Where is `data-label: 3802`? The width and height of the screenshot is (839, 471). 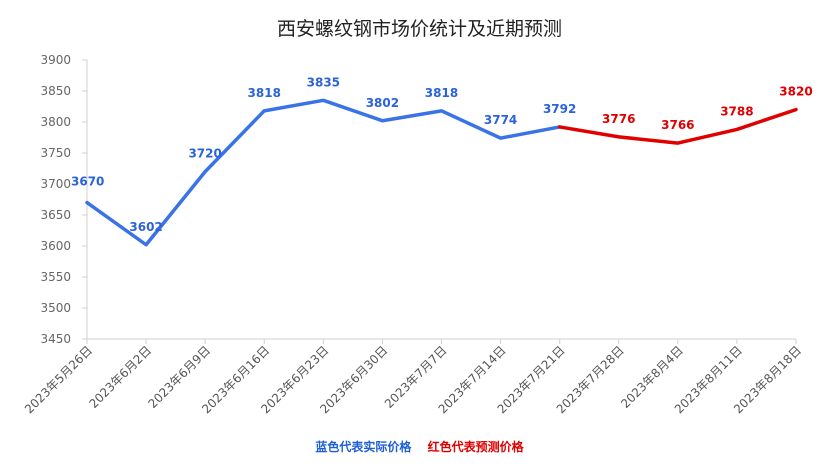
data-label: 3802 is located at coordinates (382, 103).